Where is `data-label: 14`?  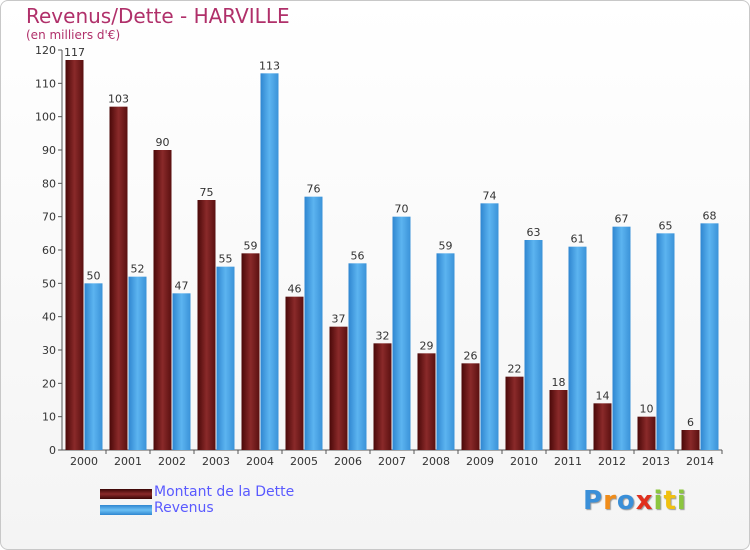
data-label: 14 is located at coordinates (603, 395).